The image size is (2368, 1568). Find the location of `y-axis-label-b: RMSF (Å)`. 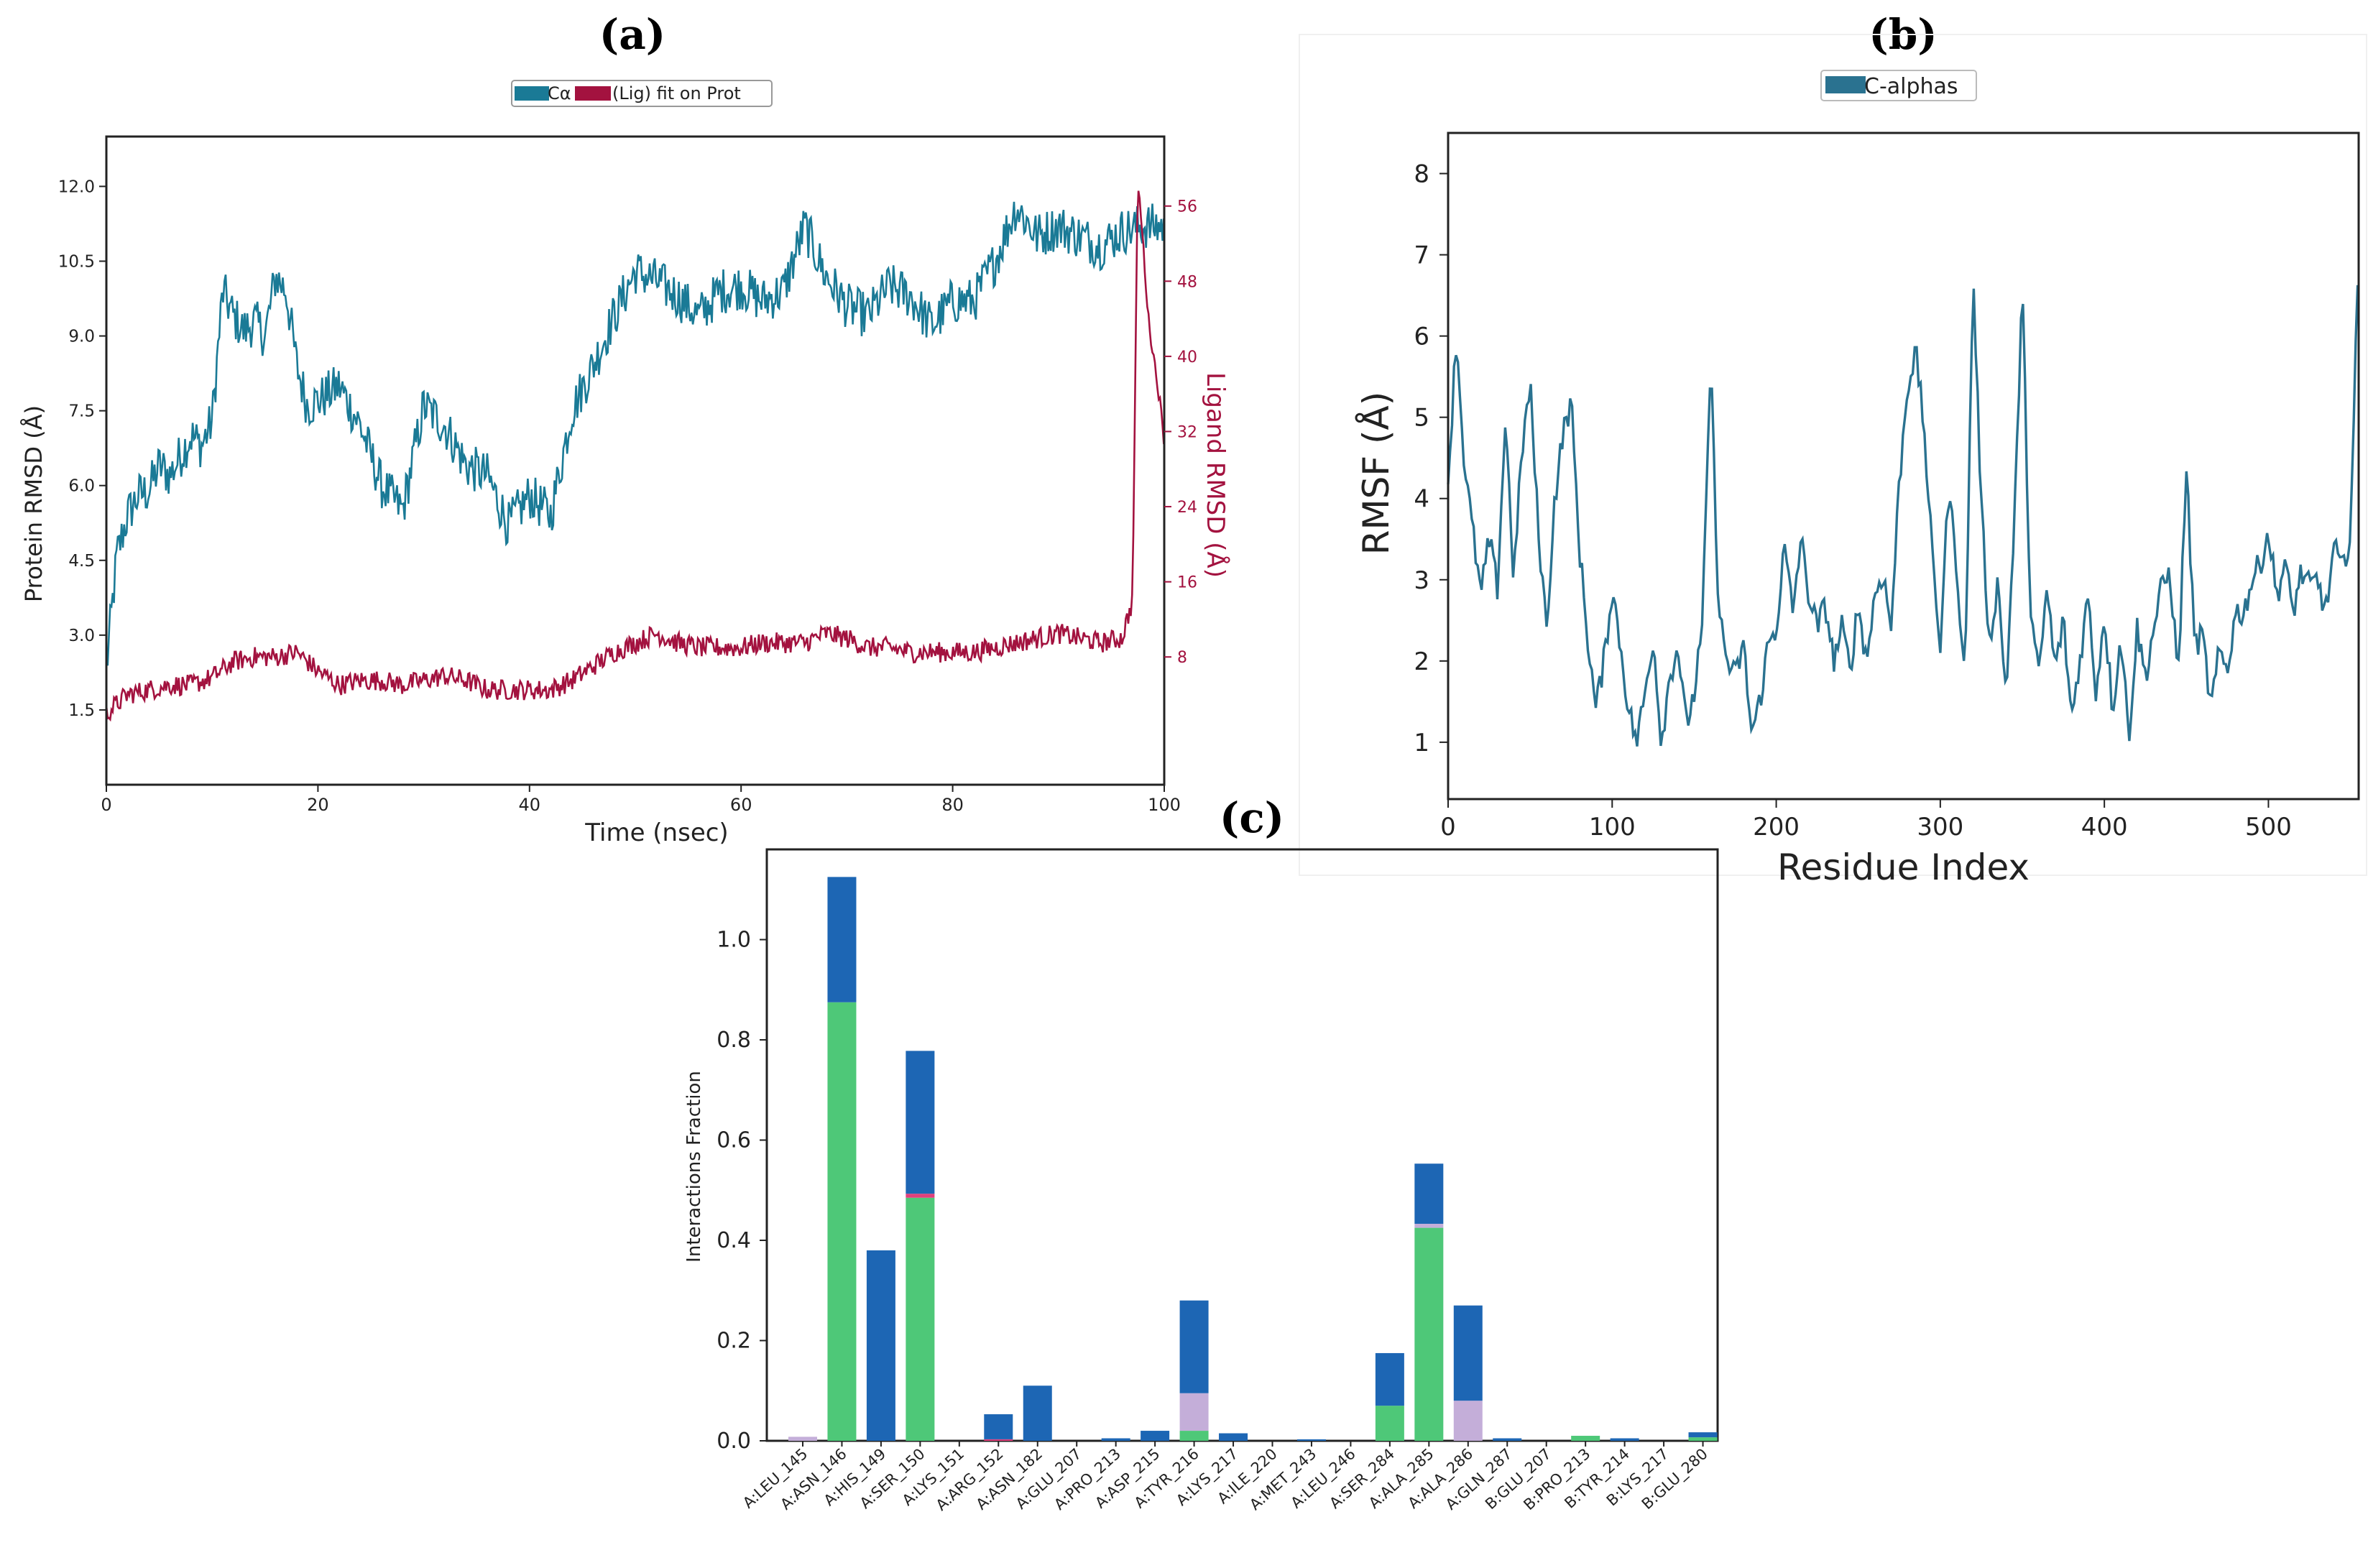

y-axis-label-b: RMSF (Å) is located at coordinates (1376, 473).